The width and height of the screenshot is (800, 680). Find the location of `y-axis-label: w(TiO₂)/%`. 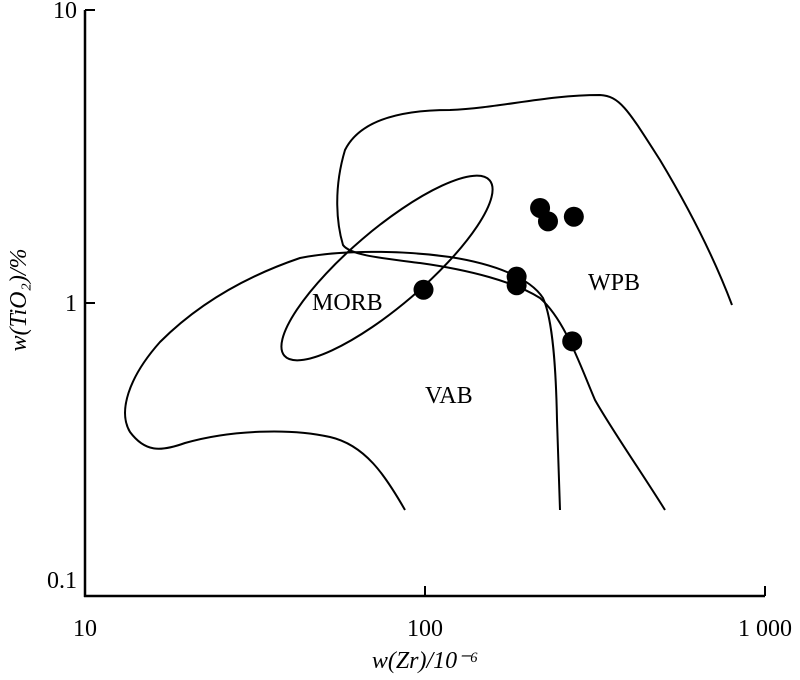

y-axis-label: w(TiO₂)/% is located at coordinates (19, 299).